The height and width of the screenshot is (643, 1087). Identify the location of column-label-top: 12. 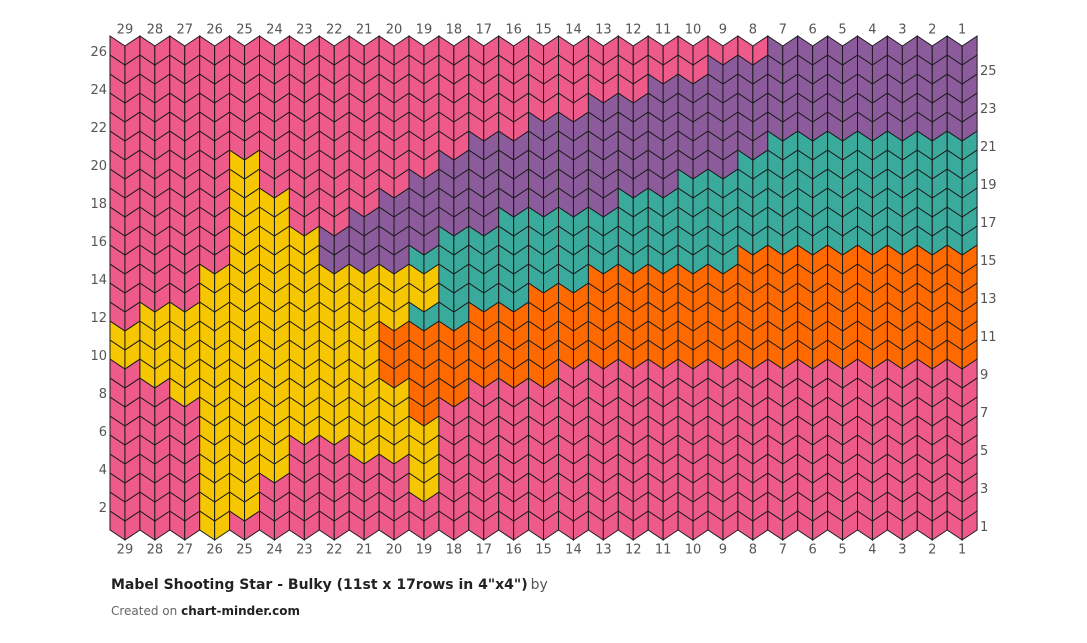
(633, 30).